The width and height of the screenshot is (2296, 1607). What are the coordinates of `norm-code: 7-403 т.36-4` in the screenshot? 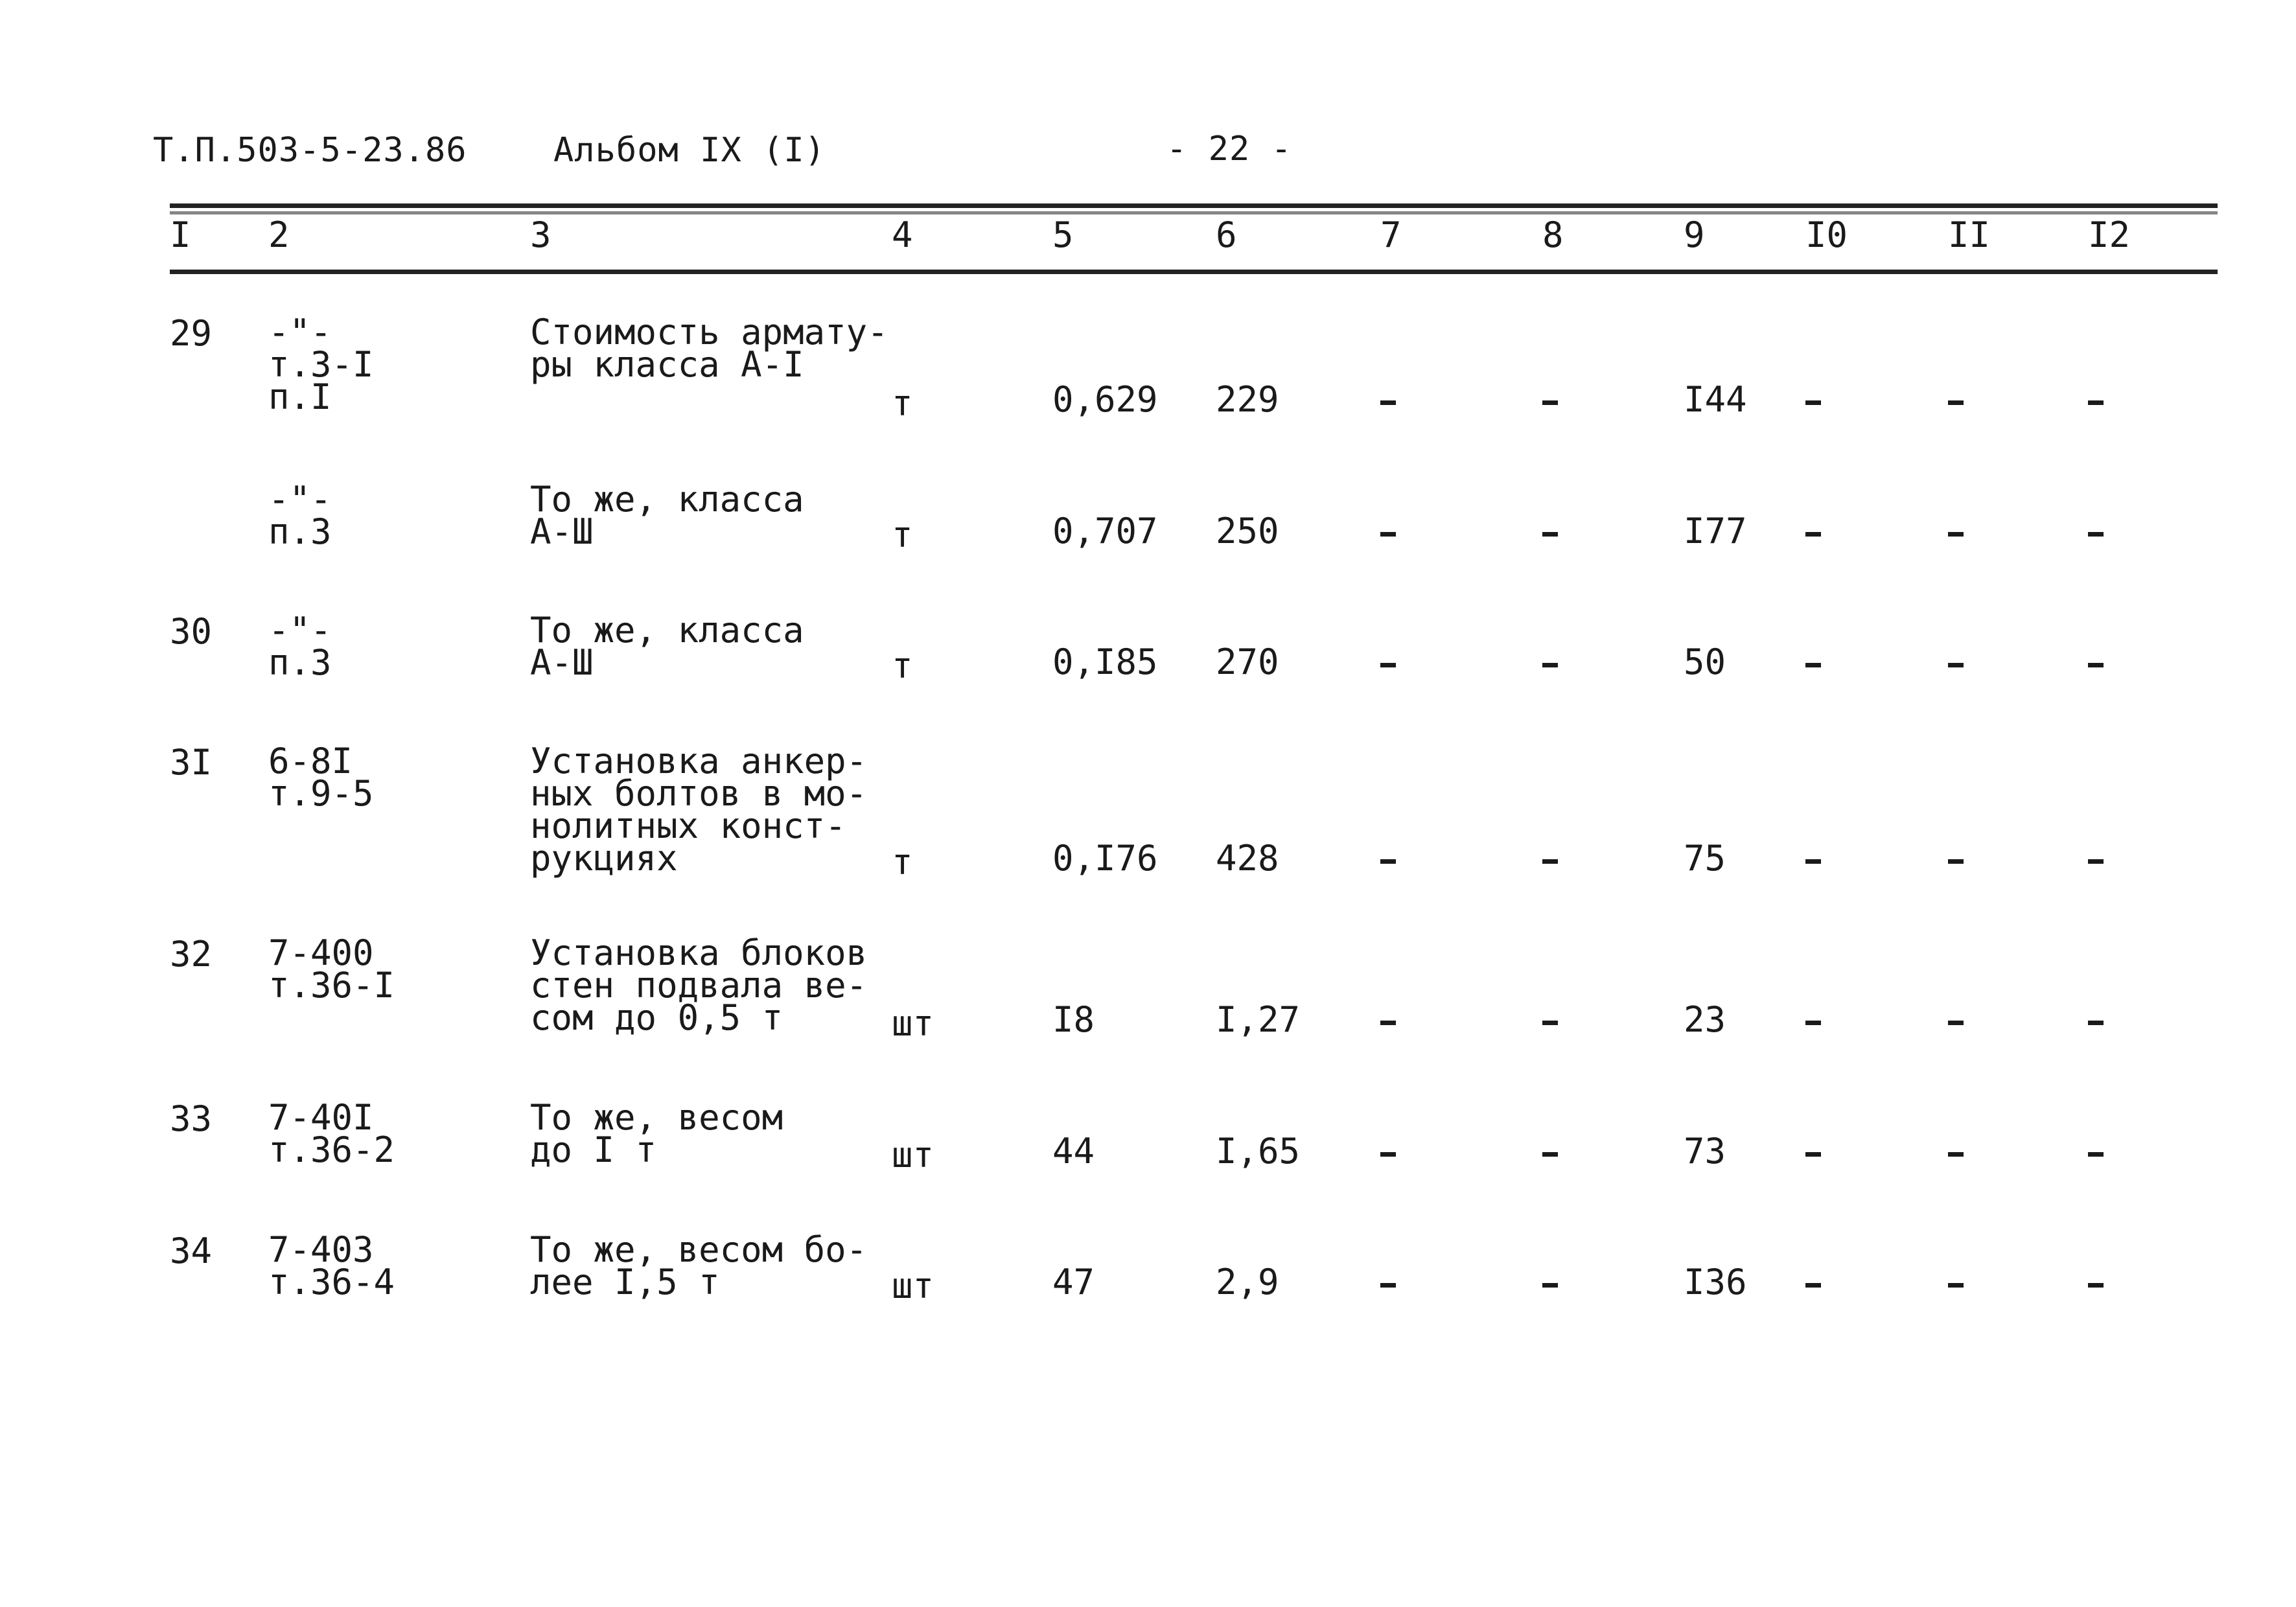 It's located at (331, 1265).